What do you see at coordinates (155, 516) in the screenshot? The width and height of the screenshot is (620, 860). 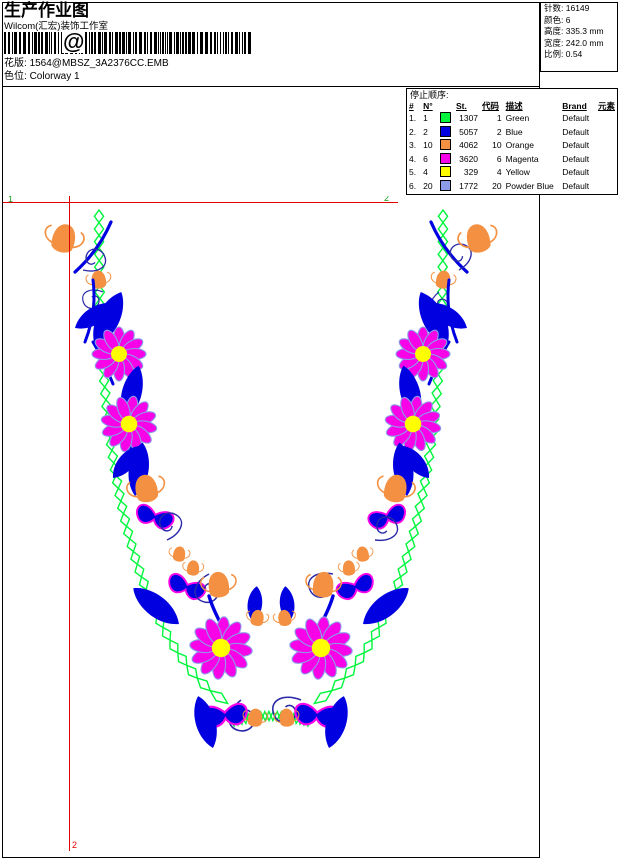 I see `butterfly-motif` at bounding box center [155, 516].